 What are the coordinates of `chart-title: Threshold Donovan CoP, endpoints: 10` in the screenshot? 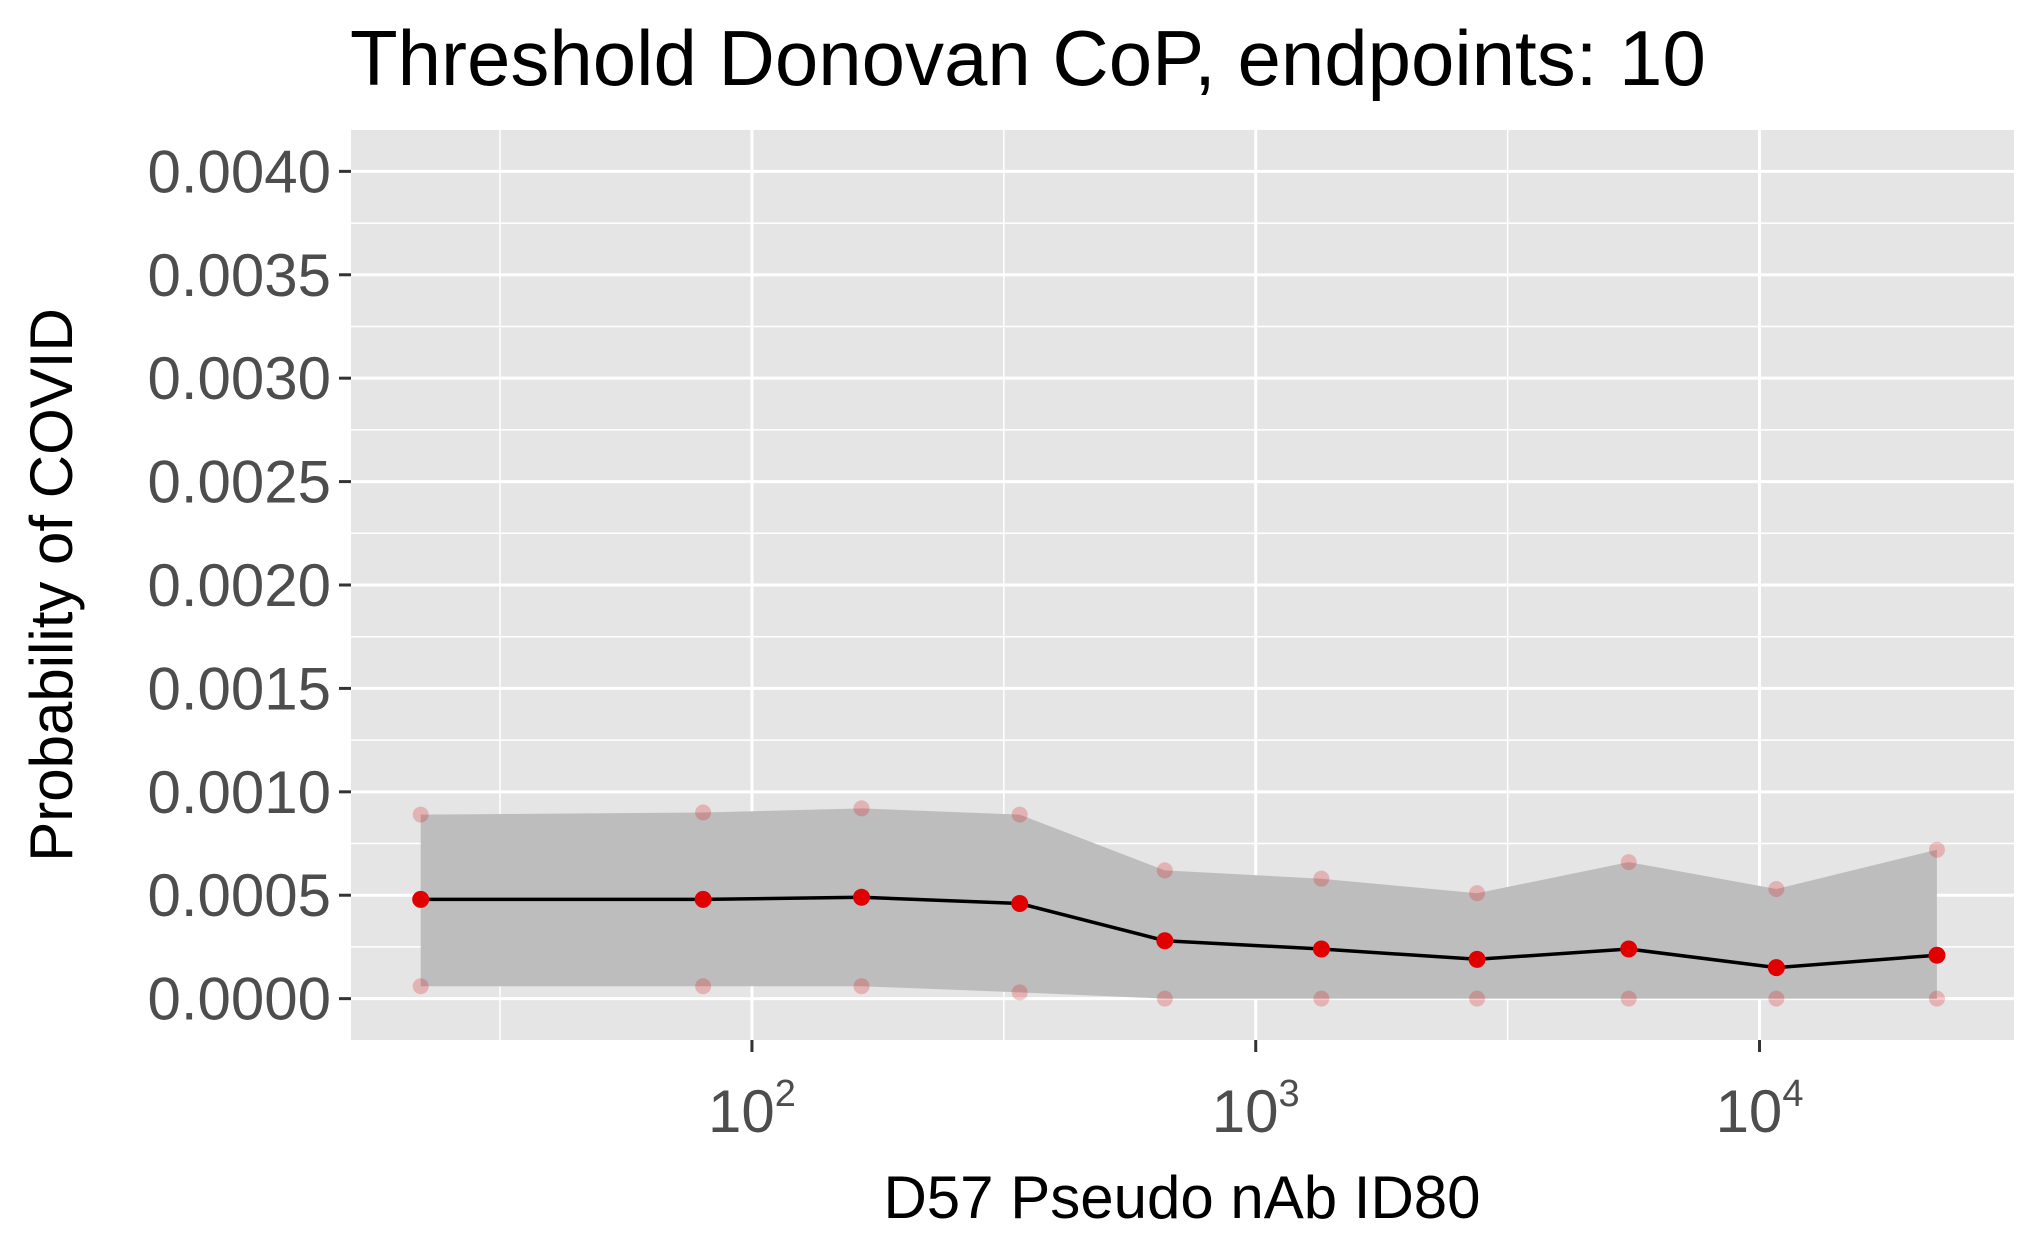 It's located at (1028, 58).